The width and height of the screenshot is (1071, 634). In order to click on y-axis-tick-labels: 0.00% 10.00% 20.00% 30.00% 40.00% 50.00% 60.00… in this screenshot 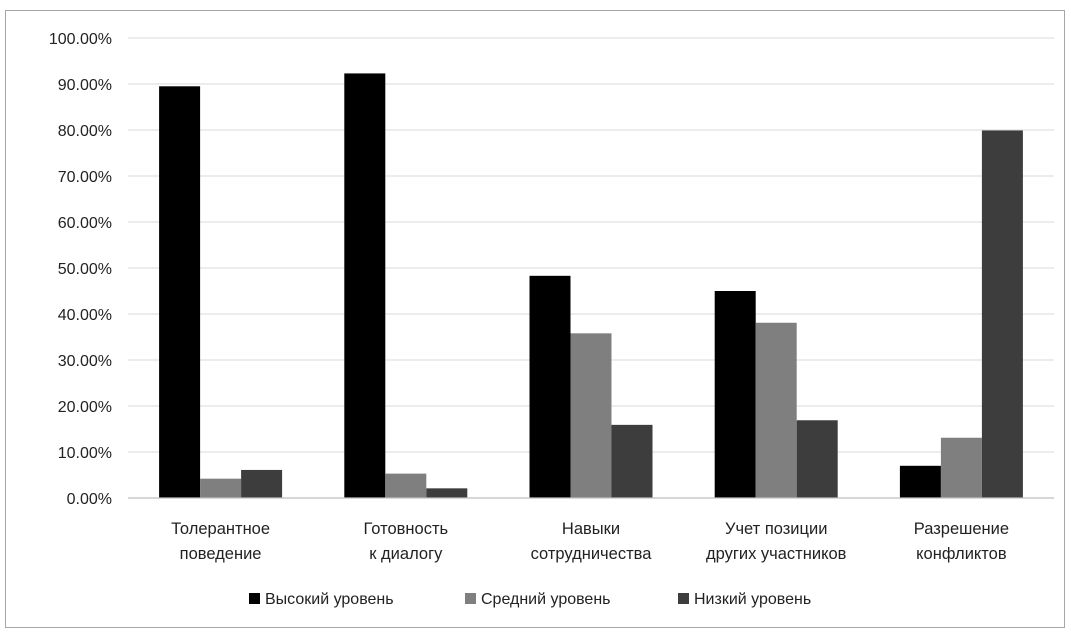, I will do `click(80, 269)`.